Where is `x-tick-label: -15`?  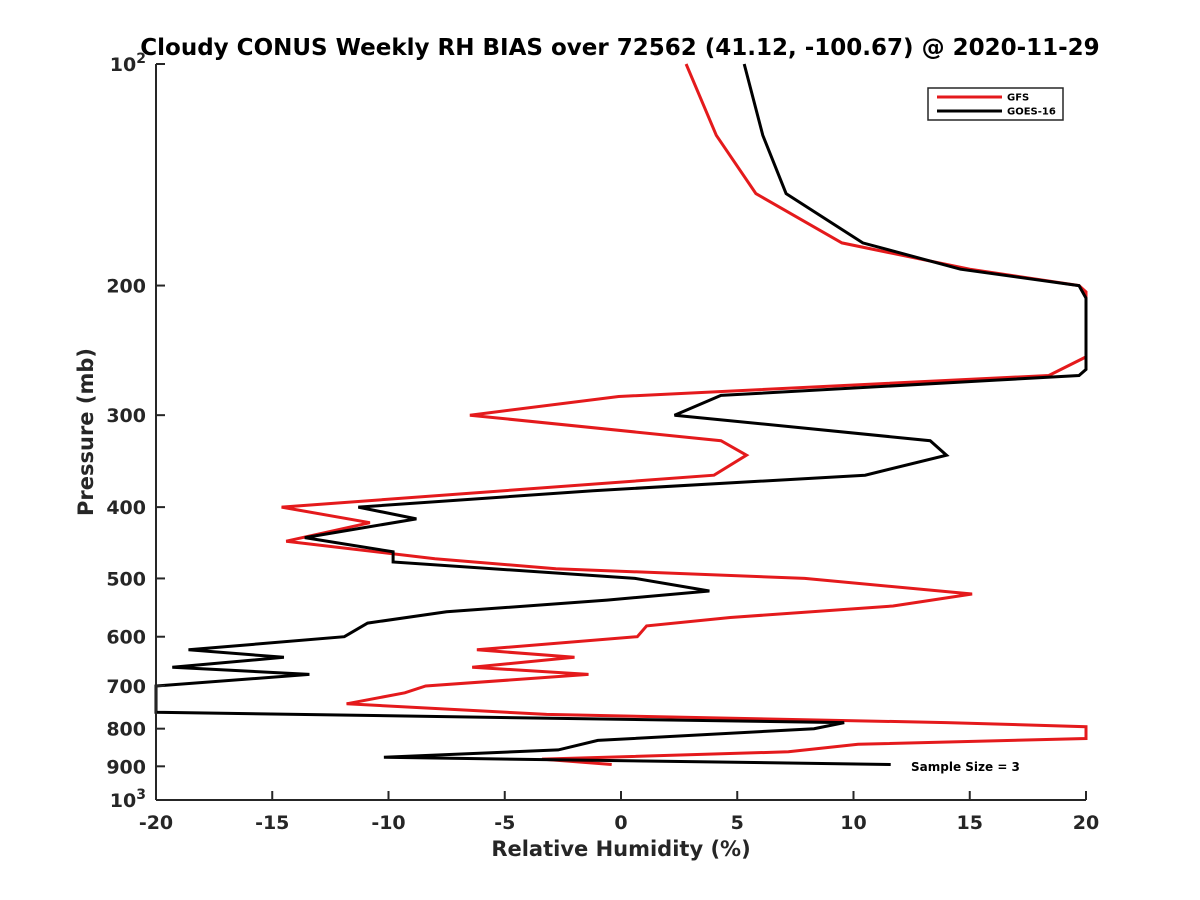
x-tick-label: -15 is located at coordinates (272, 823).